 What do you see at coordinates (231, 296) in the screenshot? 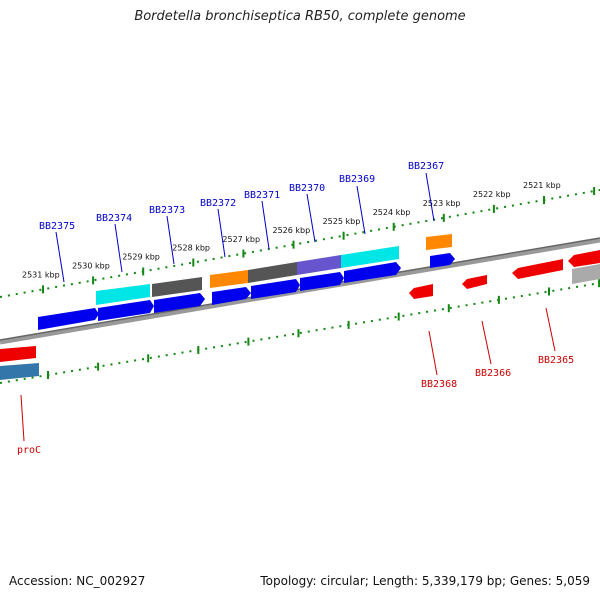
I see `gene-bb2372-arrow` at bounding box center [231, 296].